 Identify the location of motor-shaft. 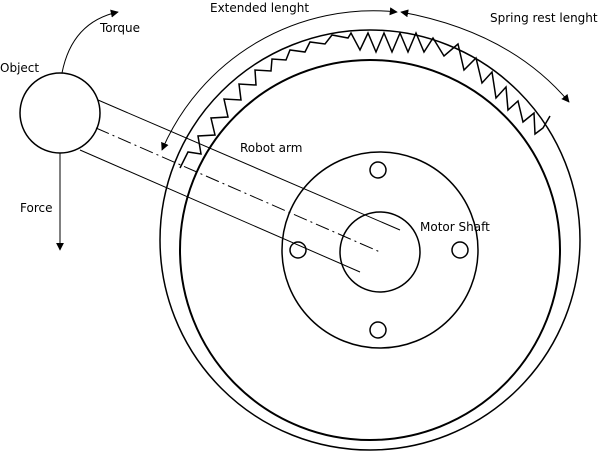
(380, 252).